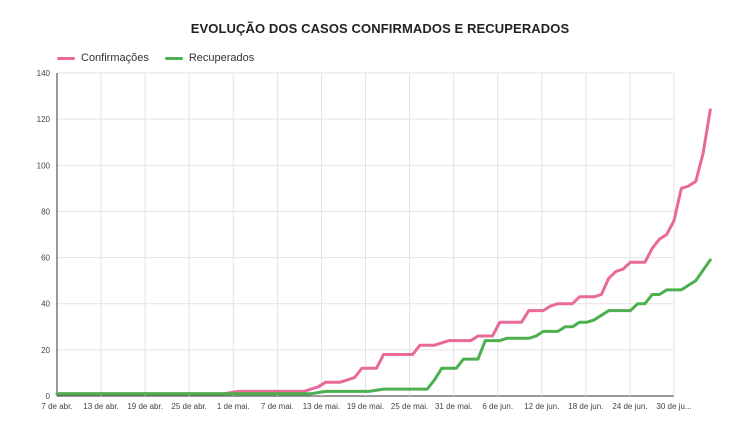  I want to click on x-tick-label: 6 de jun., so click(497, 406).